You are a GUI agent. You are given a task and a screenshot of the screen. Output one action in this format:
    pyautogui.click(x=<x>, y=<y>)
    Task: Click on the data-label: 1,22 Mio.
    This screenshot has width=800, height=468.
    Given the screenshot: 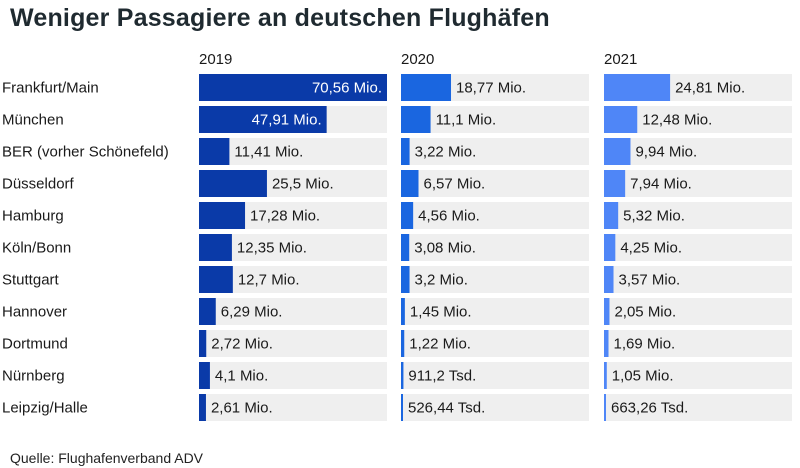 What is the action you would take?
    pyautogui.click(x=440, y=344)
    